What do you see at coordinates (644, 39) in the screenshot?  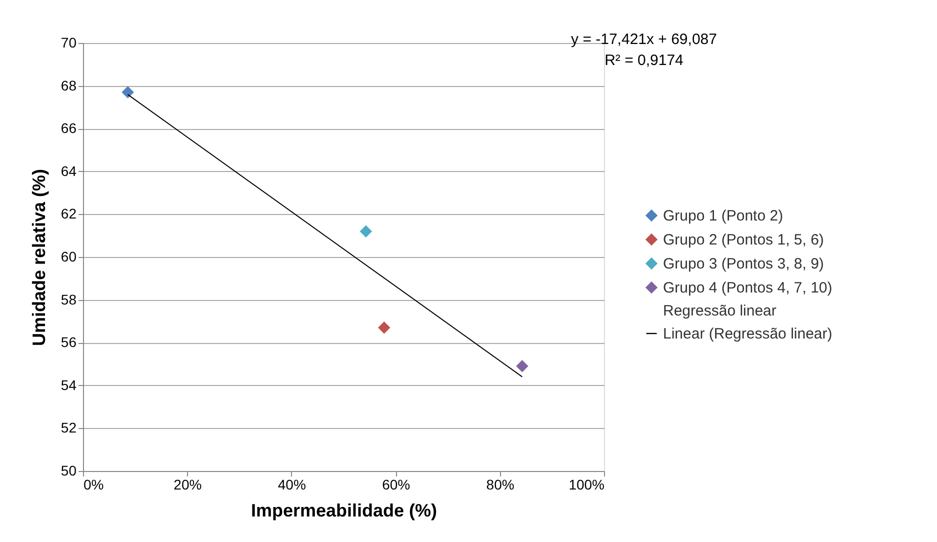 I see `annotation: y = -17,421x + 69,087` at bounding box center [644, 39].